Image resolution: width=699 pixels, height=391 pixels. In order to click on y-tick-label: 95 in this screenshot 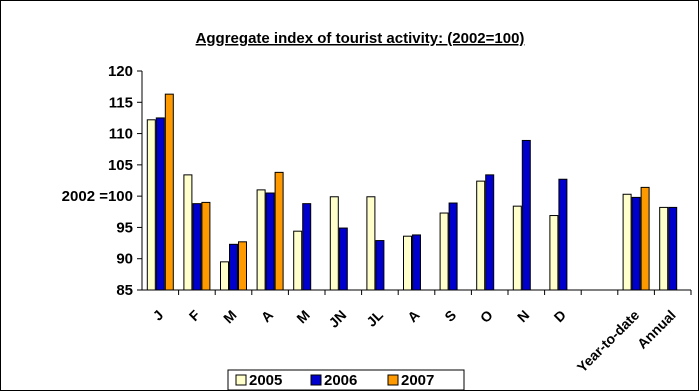, I will do `click(124, 227)`.